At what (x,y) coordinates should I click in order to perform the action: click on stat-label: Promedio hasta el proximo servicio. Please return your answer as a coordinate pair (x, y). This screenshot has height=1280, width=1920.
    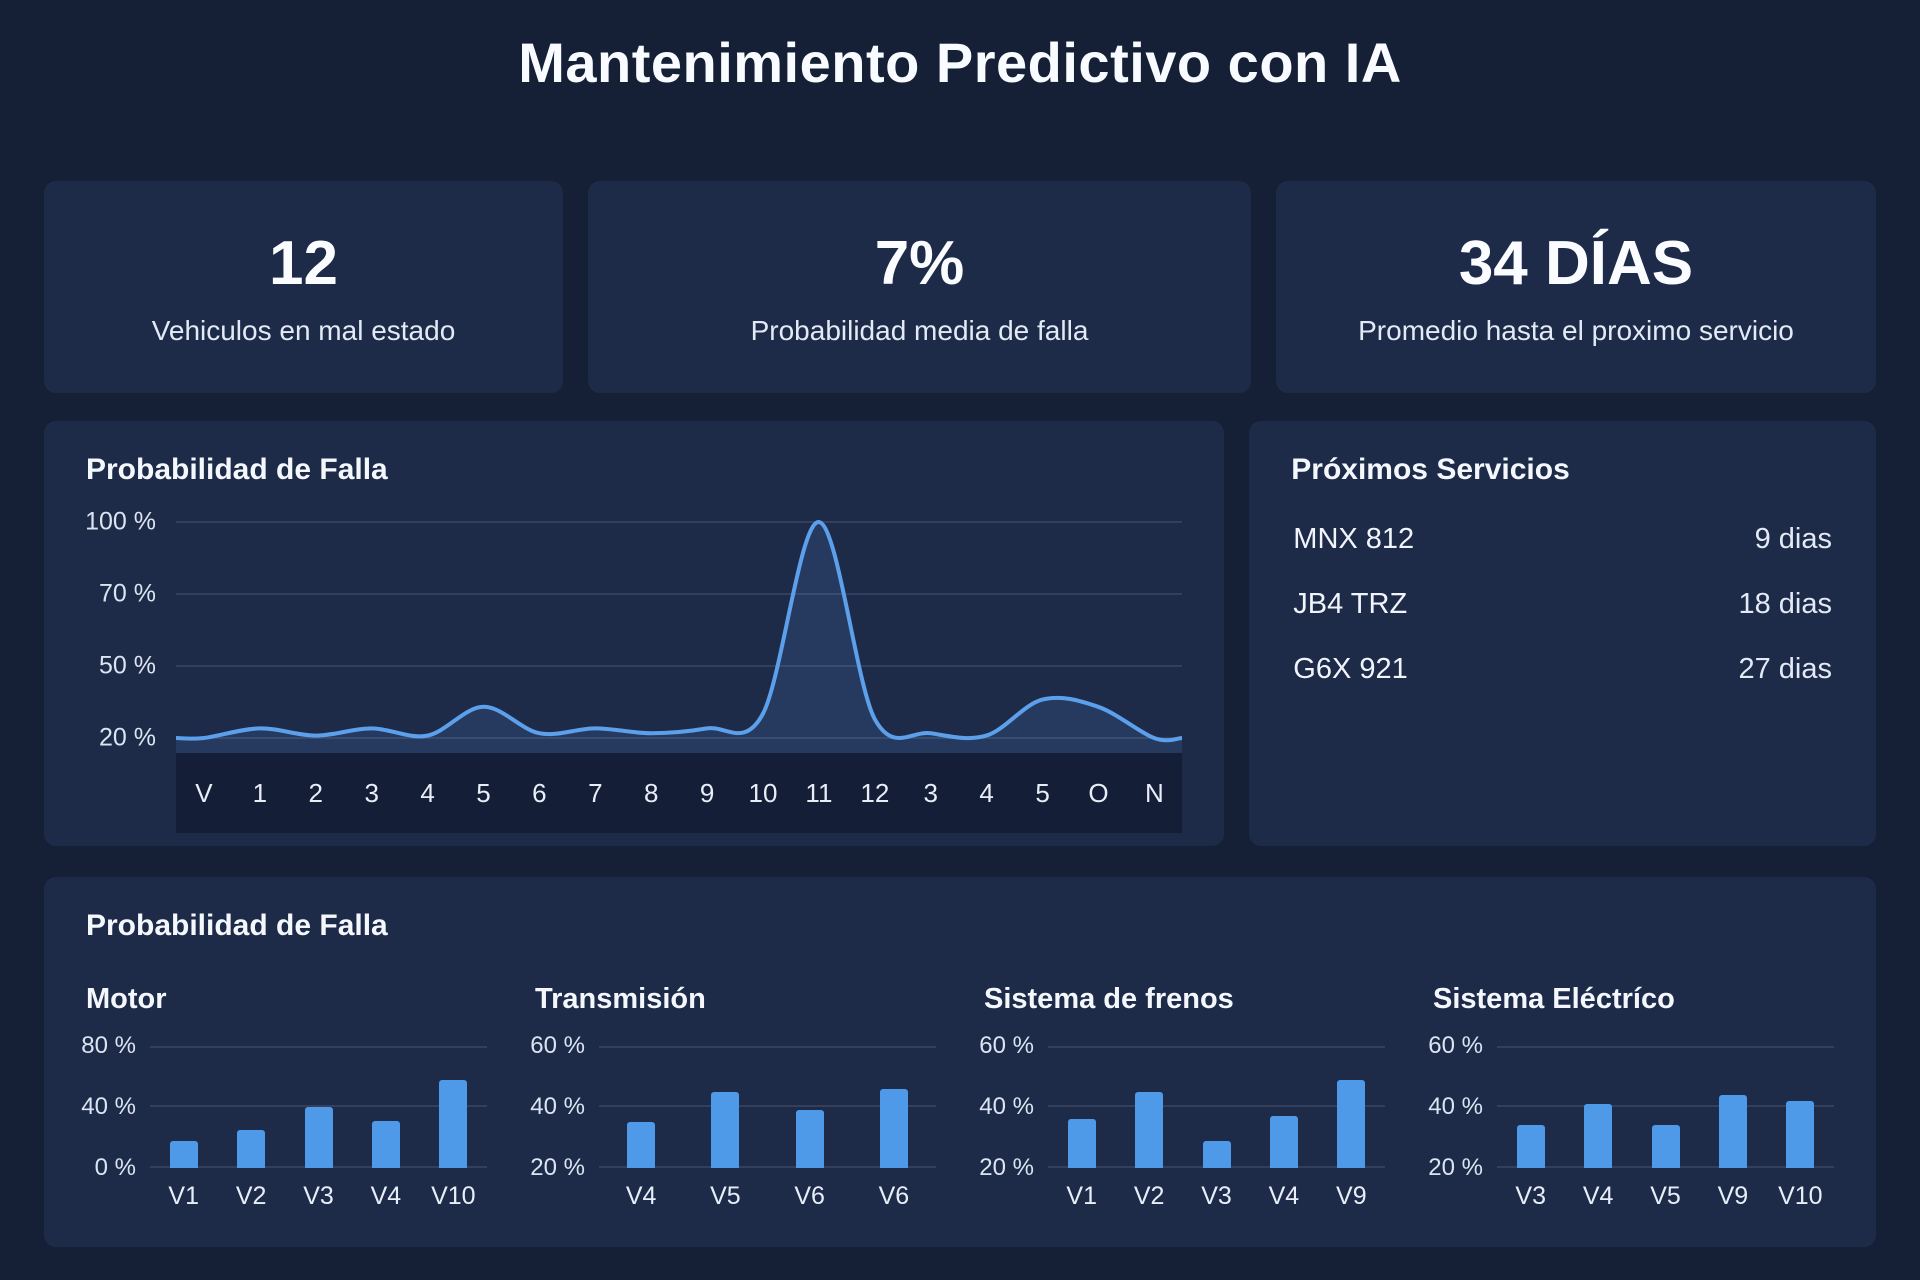
    Looking at the image, I should click on (1576, 330).